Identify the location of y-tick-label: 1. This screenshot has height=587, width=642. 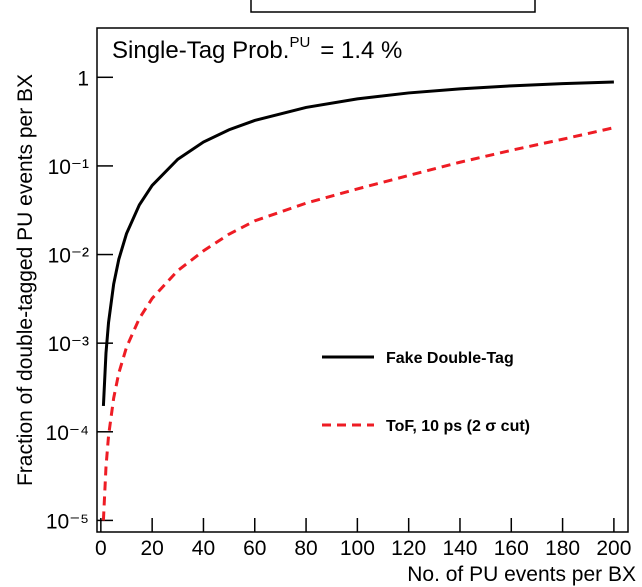
(83, 78).